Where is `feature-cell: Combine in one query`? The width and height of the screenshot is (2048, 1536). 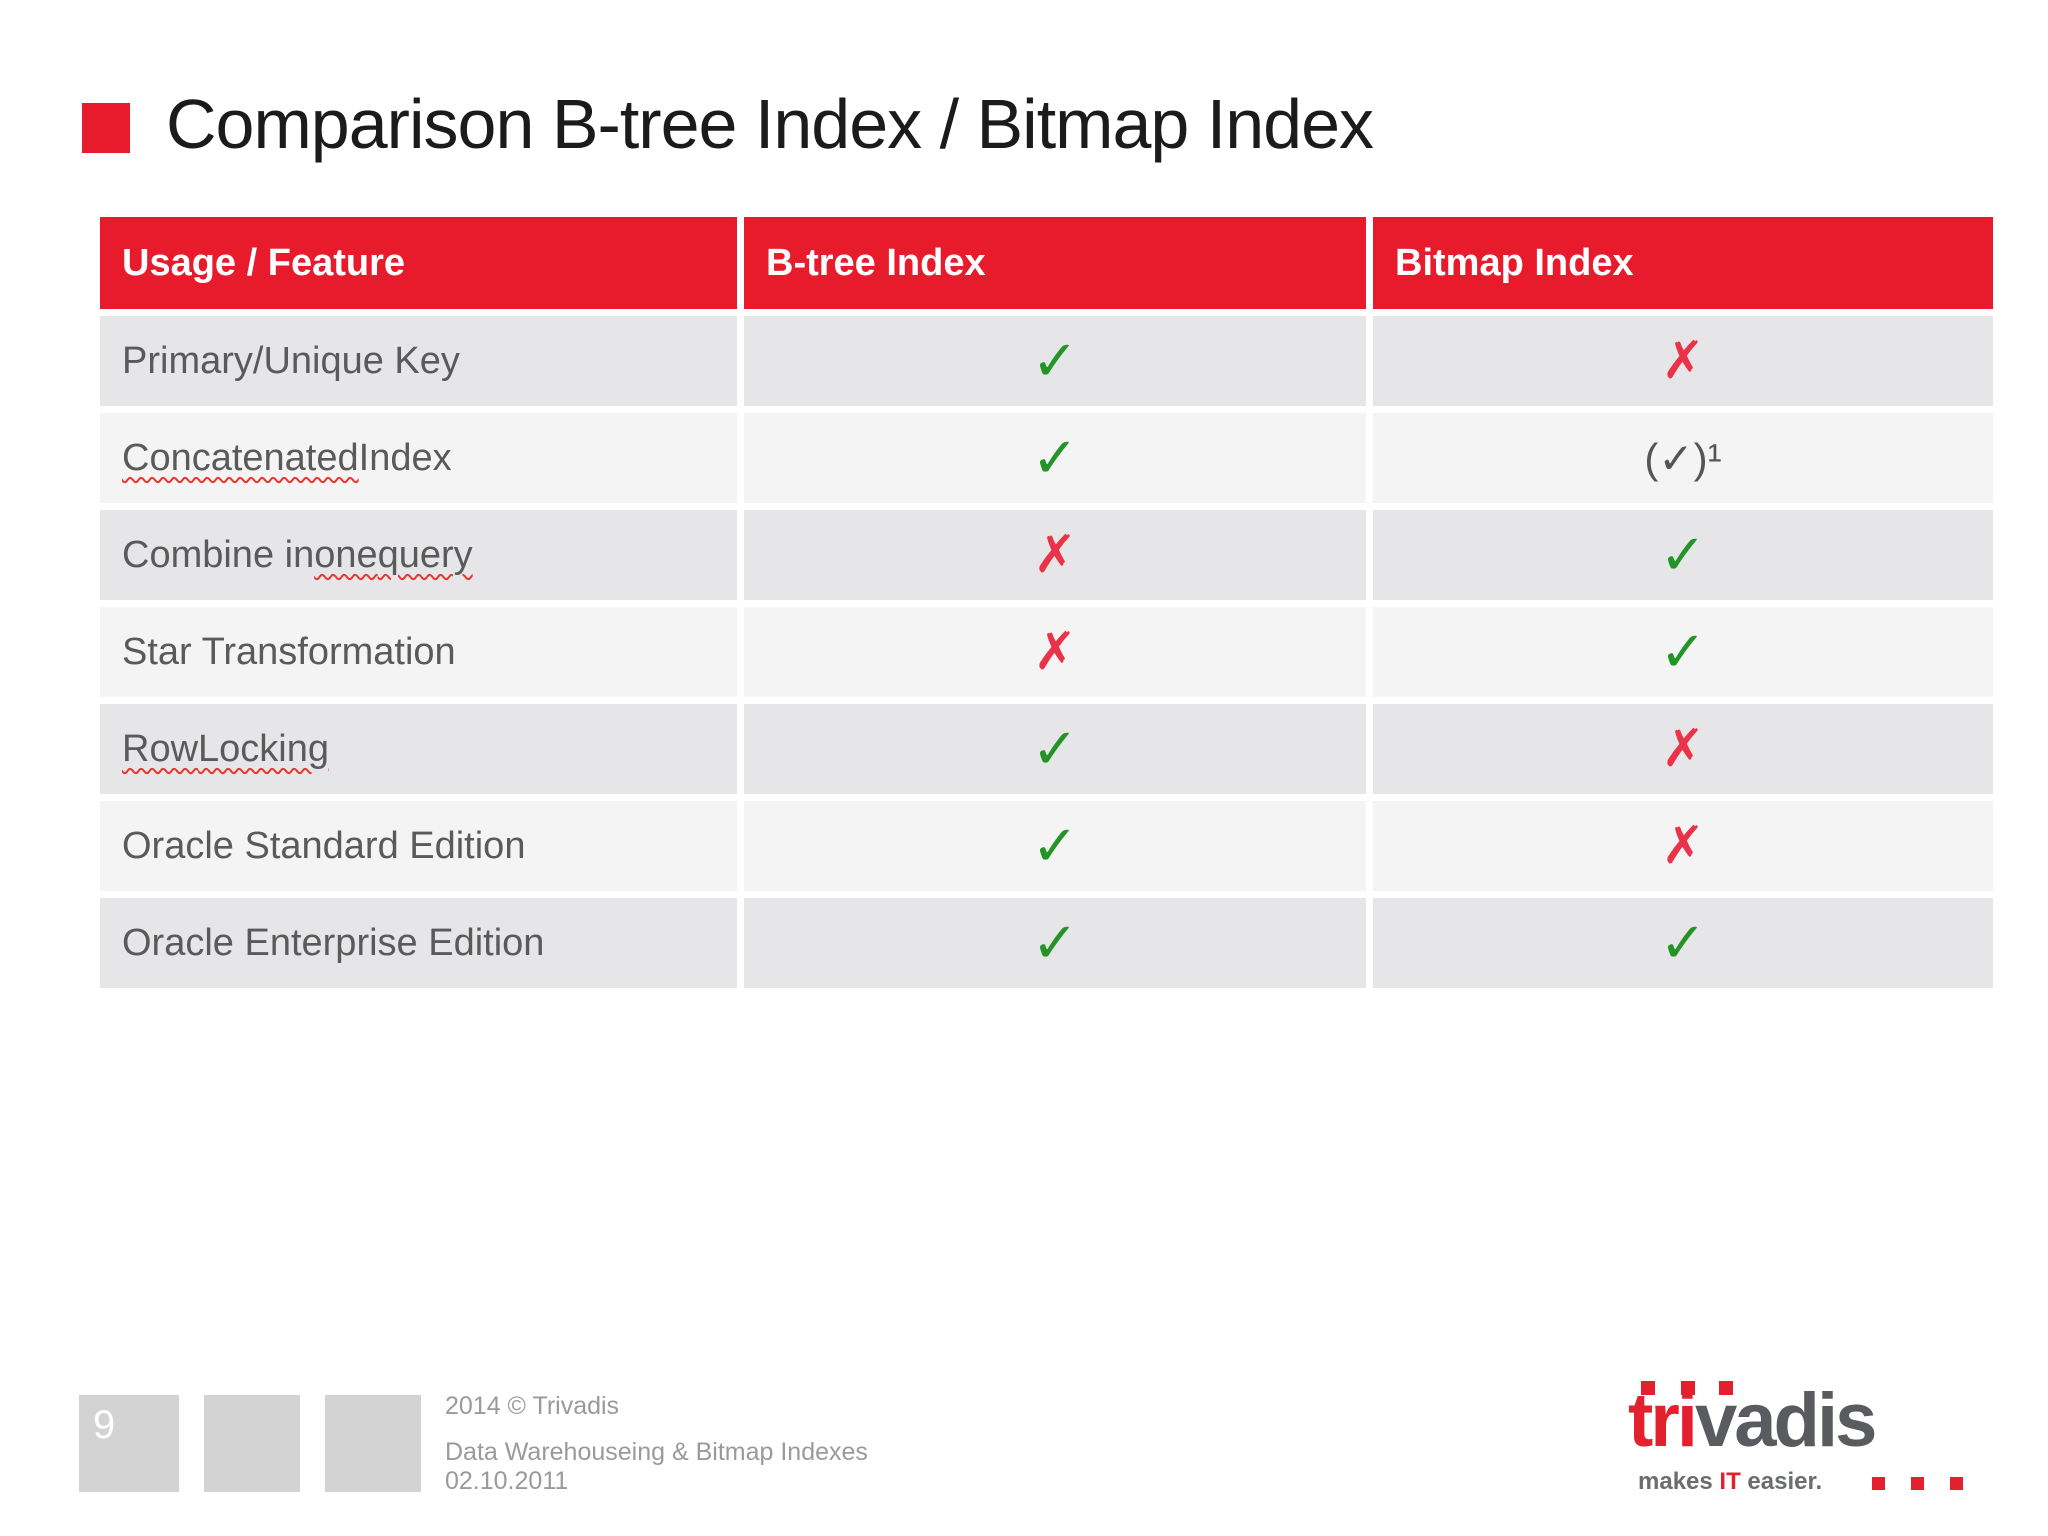 feature-cell: Combine in one query is located at coordinates (418, 555).